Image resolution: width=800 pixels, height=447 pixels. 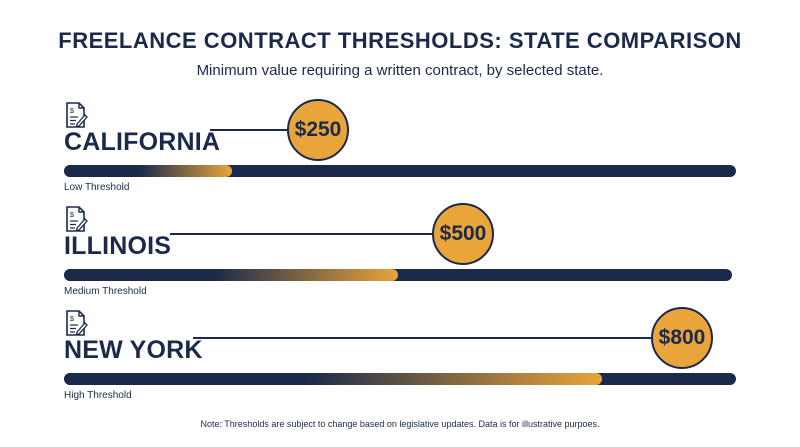 What do you see at coordinates (142, 142) in the screenshot?
I see `state-label: CALIFORNIA` at bounding box center [142, 142].